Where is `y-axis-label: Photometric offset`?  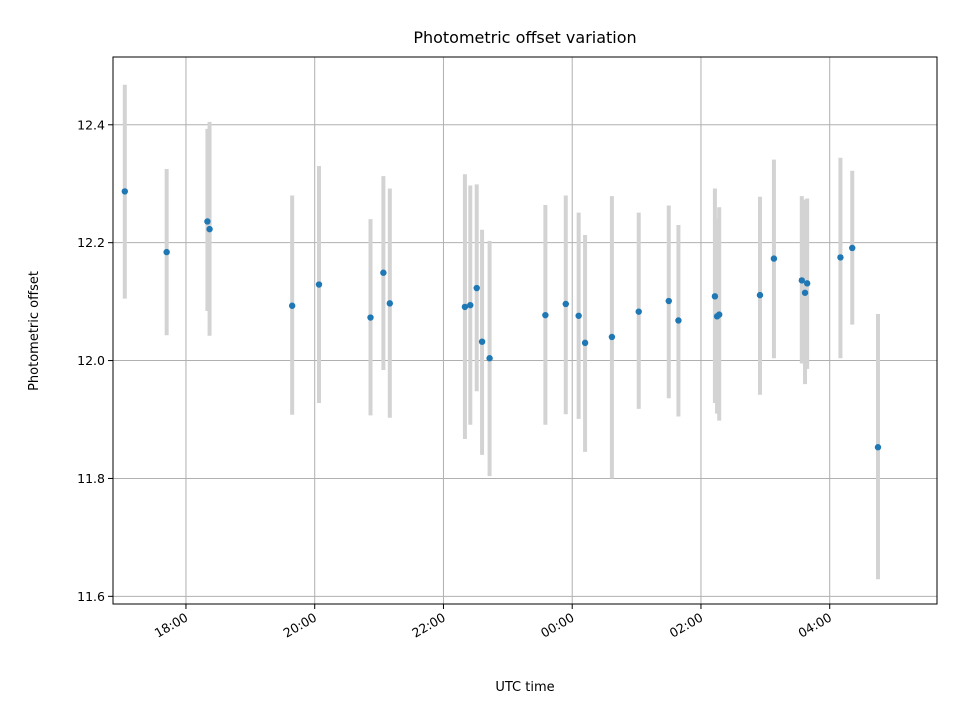 y-axis-label: Photometric offset is located at coordinates (34, 331).